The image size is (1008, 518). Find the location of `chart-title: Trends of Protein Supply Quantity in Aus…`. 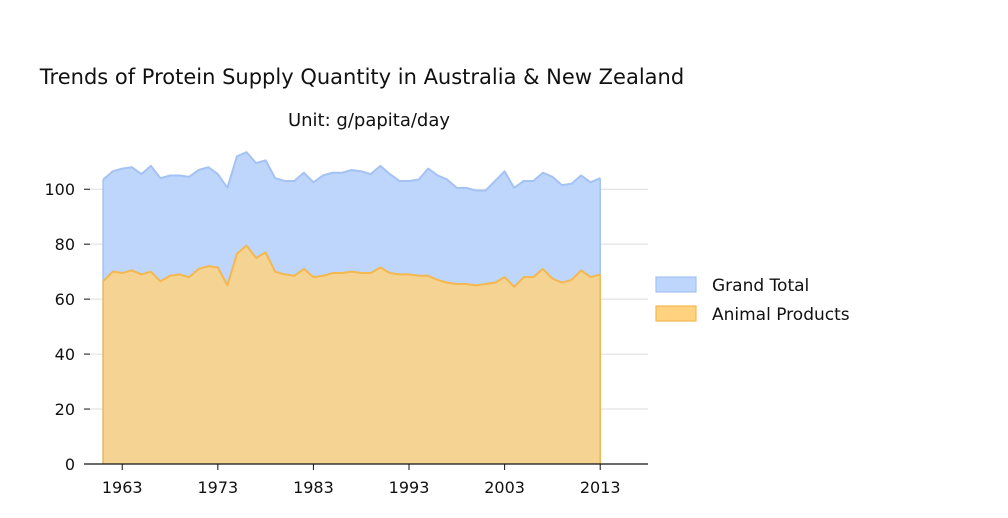

chart-title: Trends of Protein Supply Quantity in Aus… is located at coordinates (361, 77).